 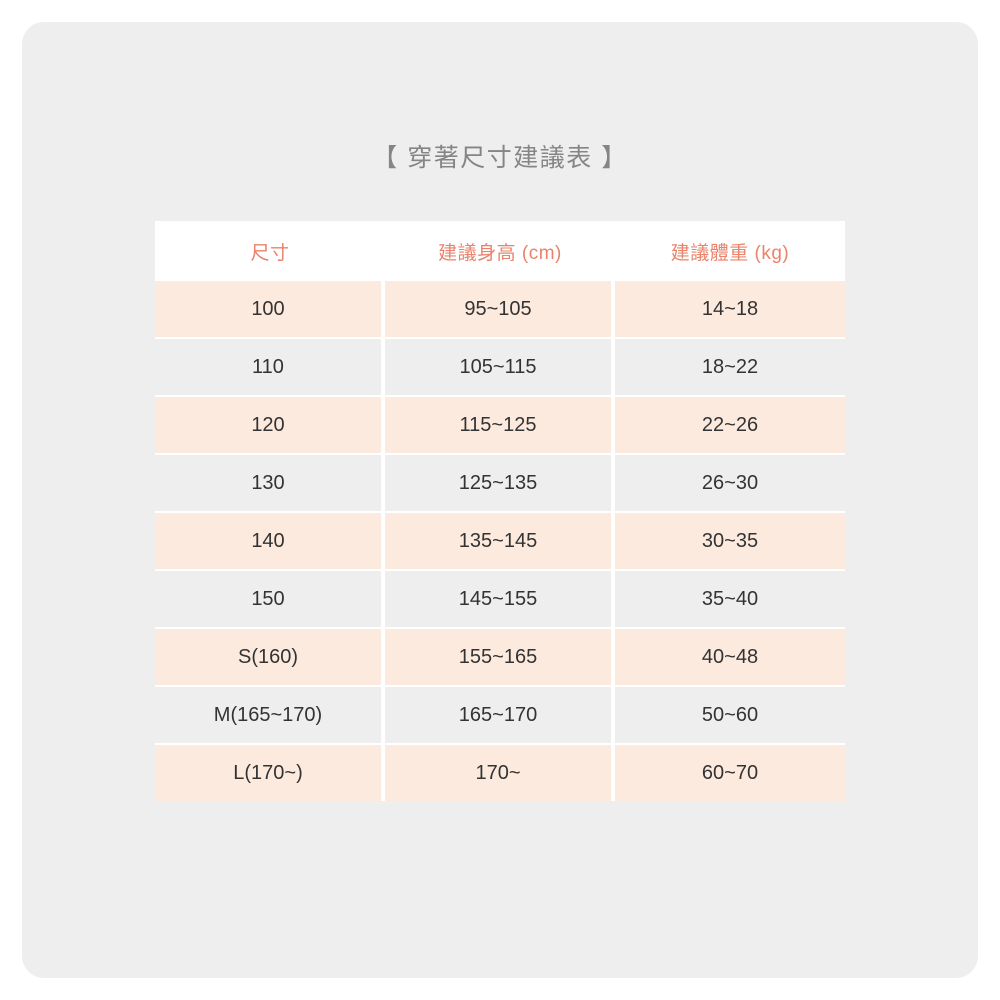 I want to click on cell-height: 95~105, so click(x=500, y=310).